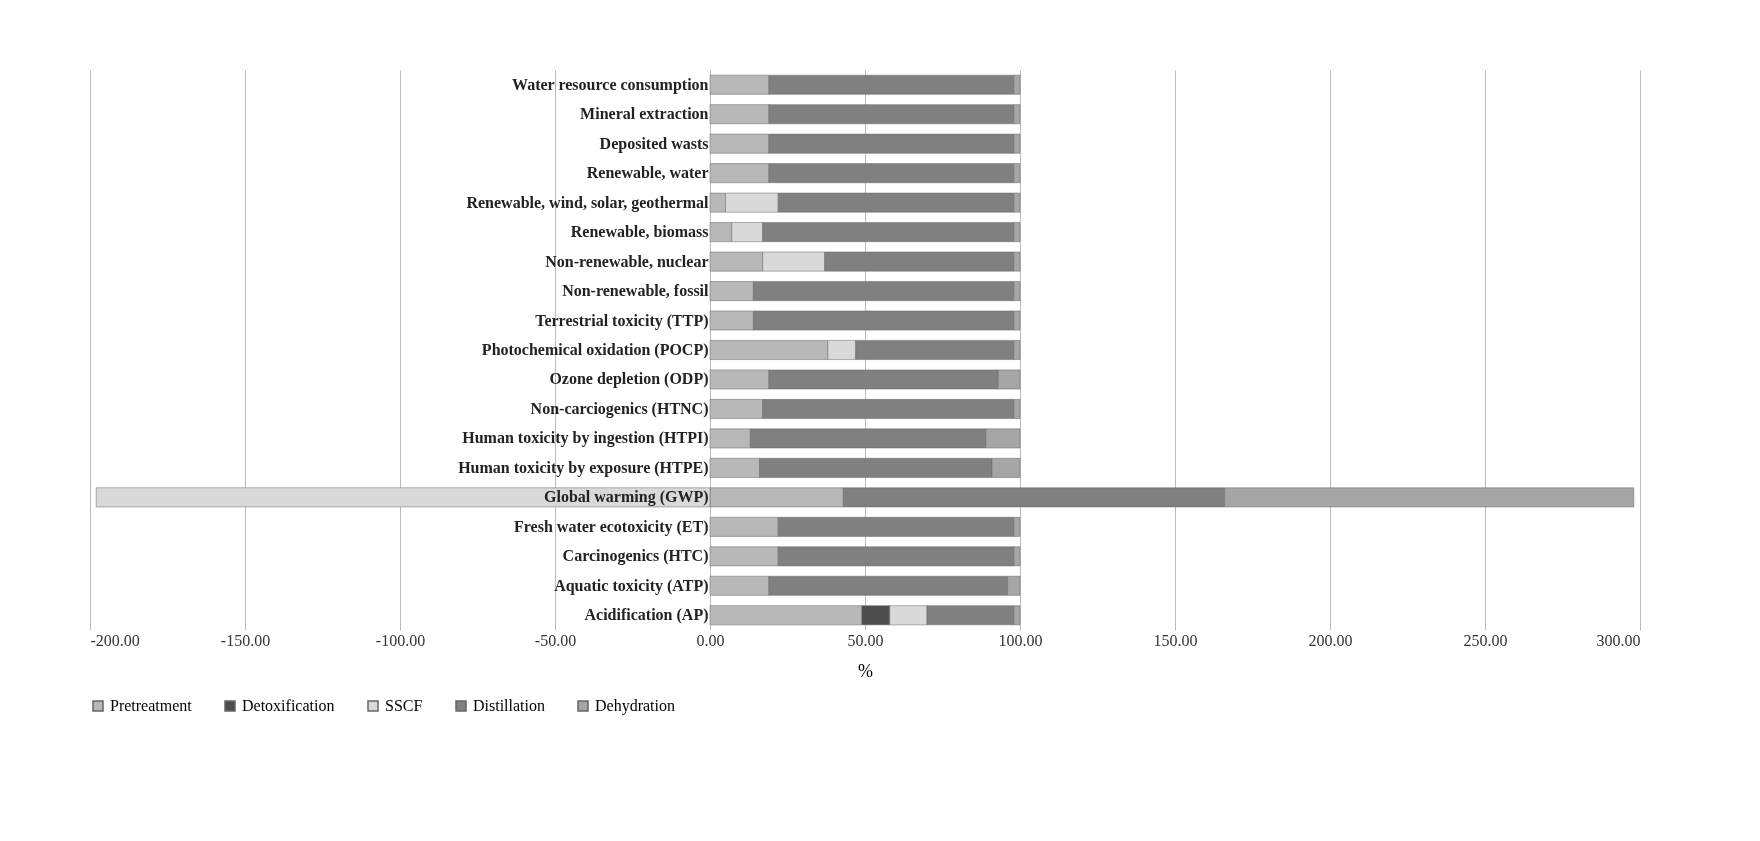  I want to click on y-tick-label: Photochemical oxidation (POCP), so click(595, 350).